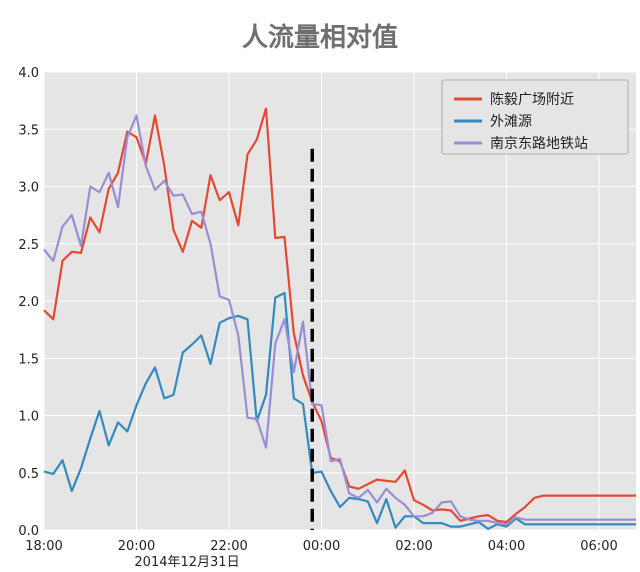  Describe the element at coordinates (28, 73) in the screenshot. I see `y-tick-label: 4.0` at that location.